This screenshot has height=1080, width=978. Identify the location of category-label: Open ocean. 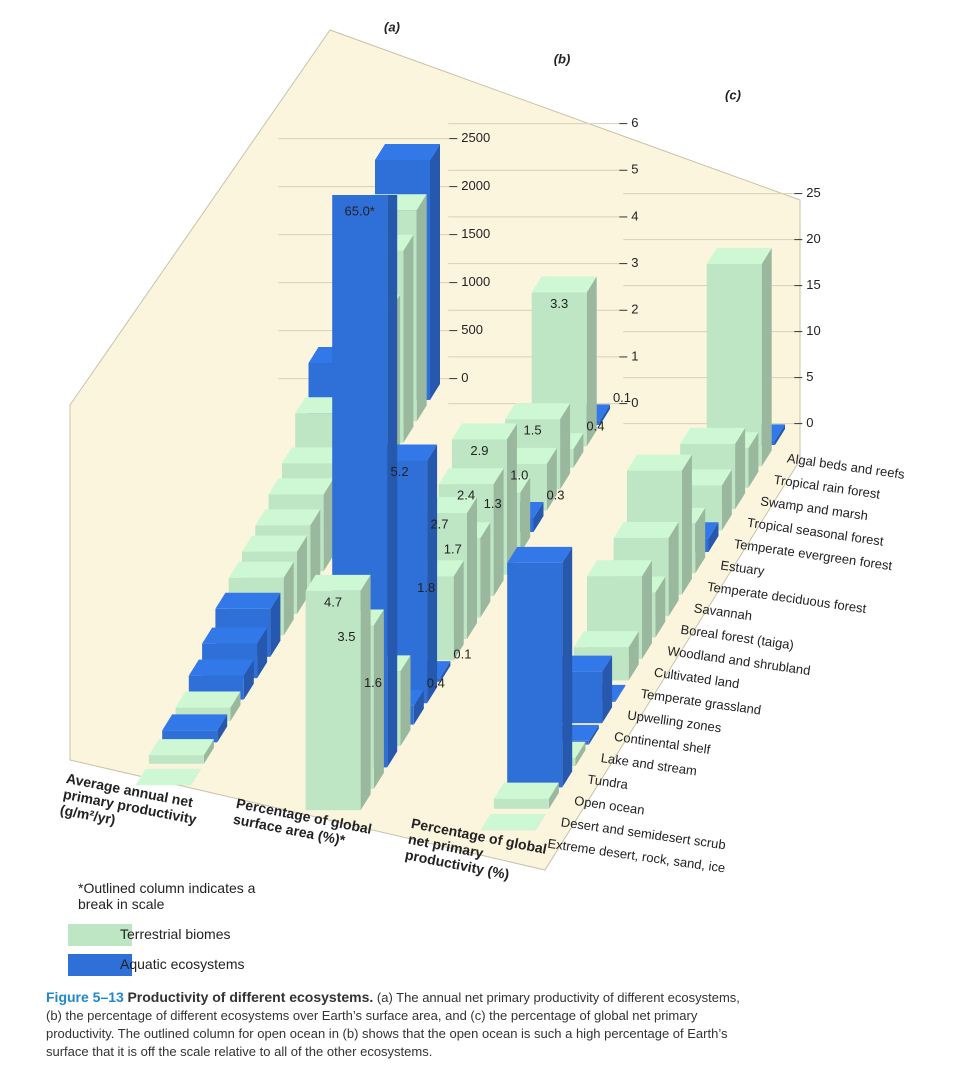
(609, 805).